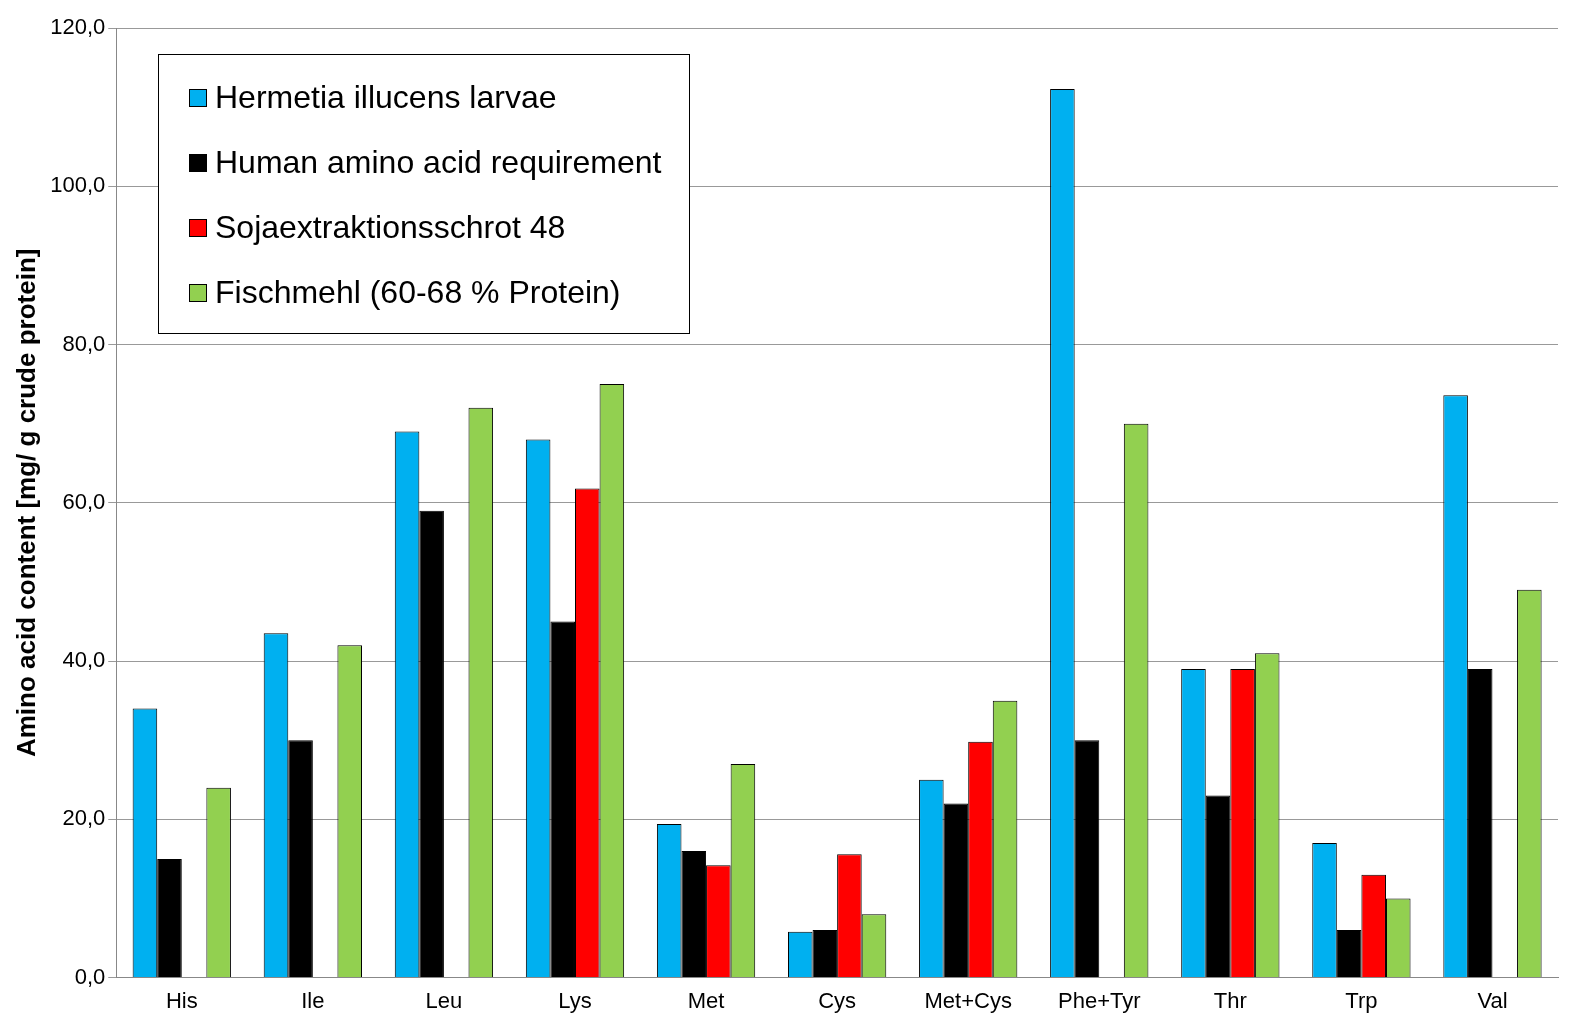 Image resolution: width=1578 pixels, height=1030 pixels. I want to click on x-tick-label: Val, so click(1492, 1000).